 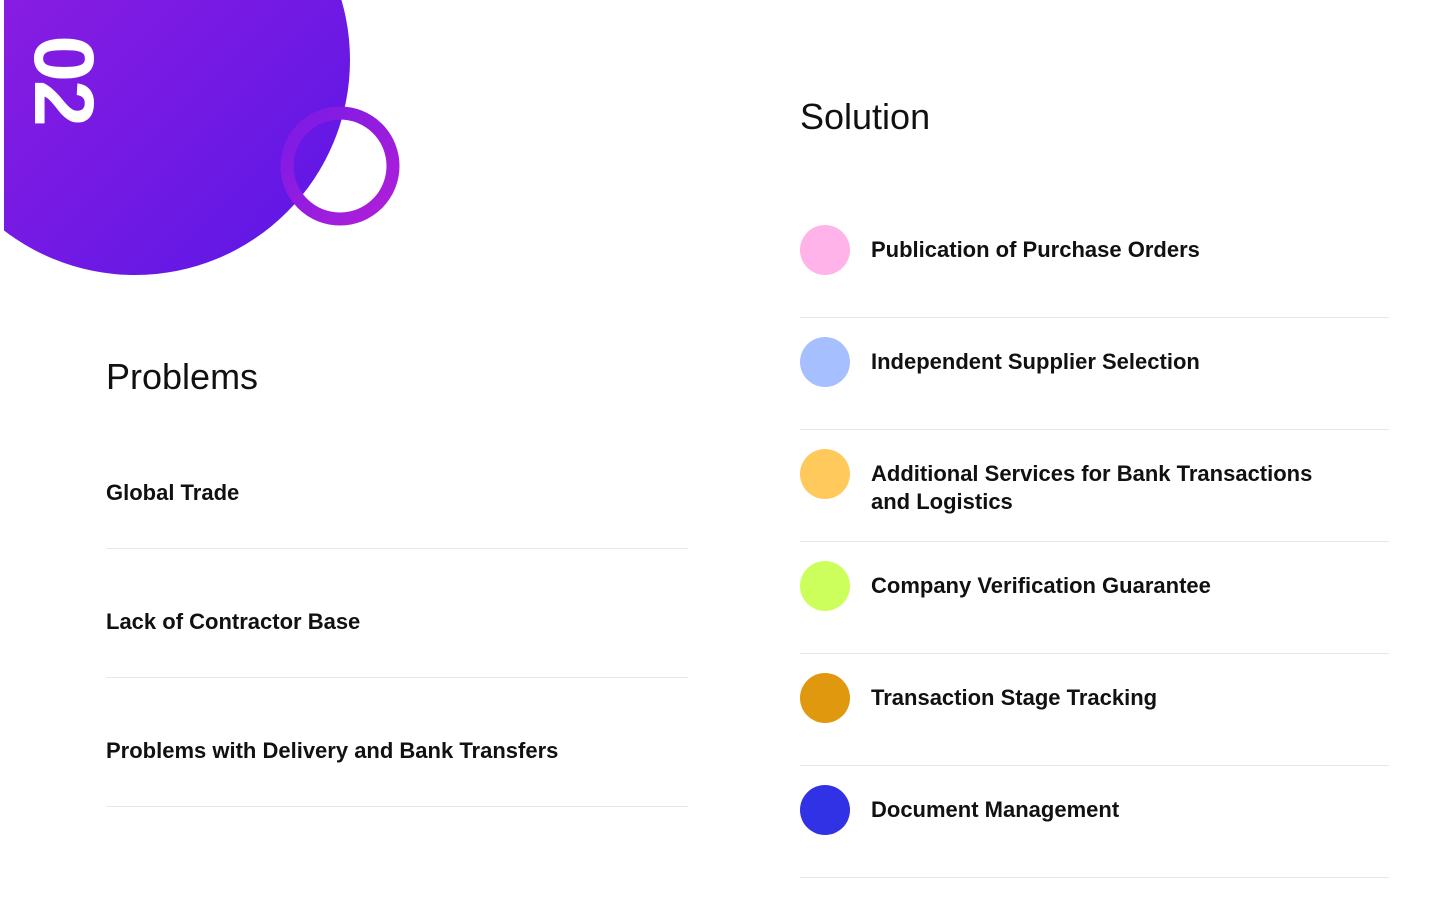 I want to click on badge-number: 02, so click(x=64, y=80).